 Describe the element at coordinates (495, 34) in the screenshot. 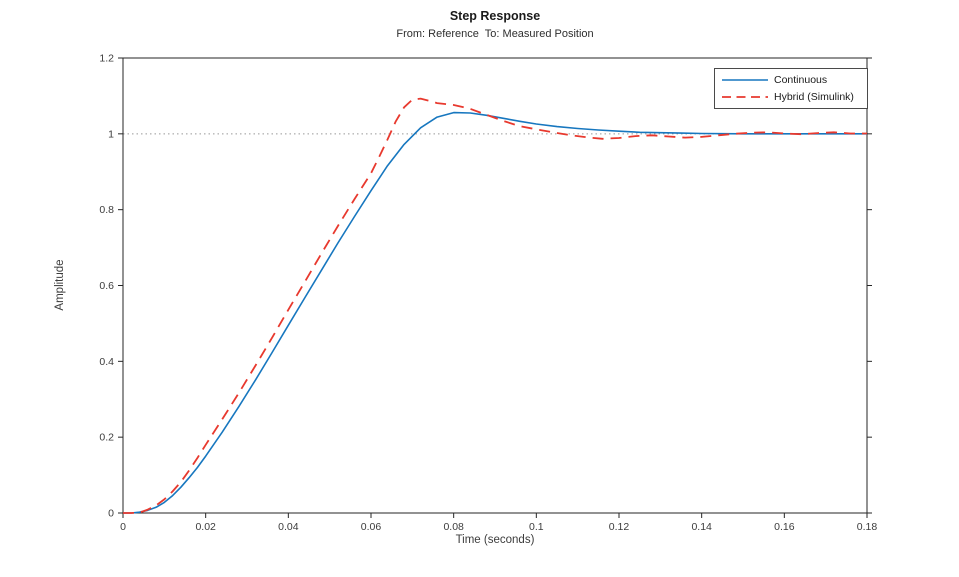

I see `plot-subtitle: From: Reference To: Measured Position` at that location.